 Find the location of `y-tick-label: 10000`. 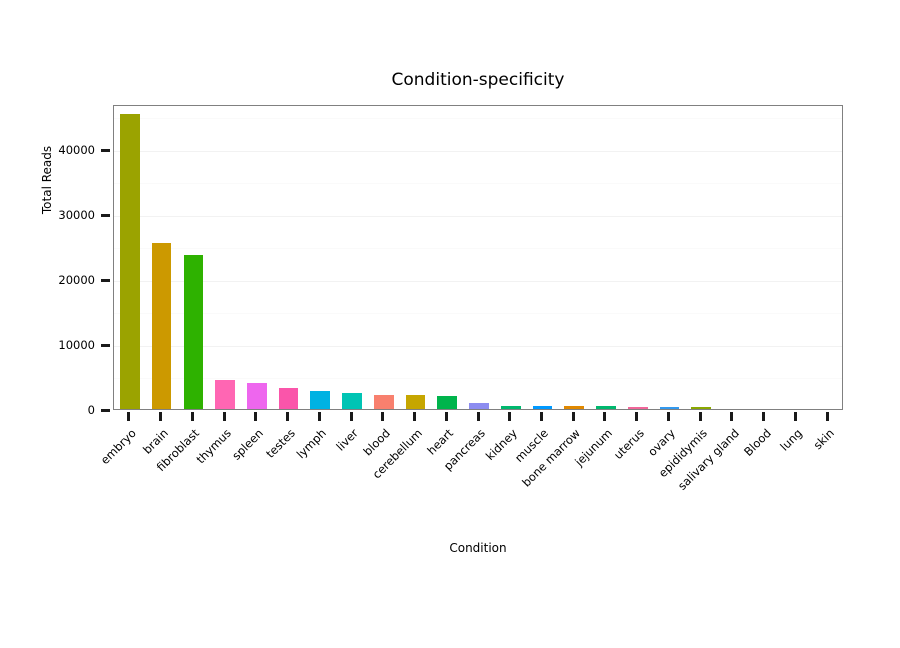

y-tick-label: 10000 is located at coordinates (76, 345).